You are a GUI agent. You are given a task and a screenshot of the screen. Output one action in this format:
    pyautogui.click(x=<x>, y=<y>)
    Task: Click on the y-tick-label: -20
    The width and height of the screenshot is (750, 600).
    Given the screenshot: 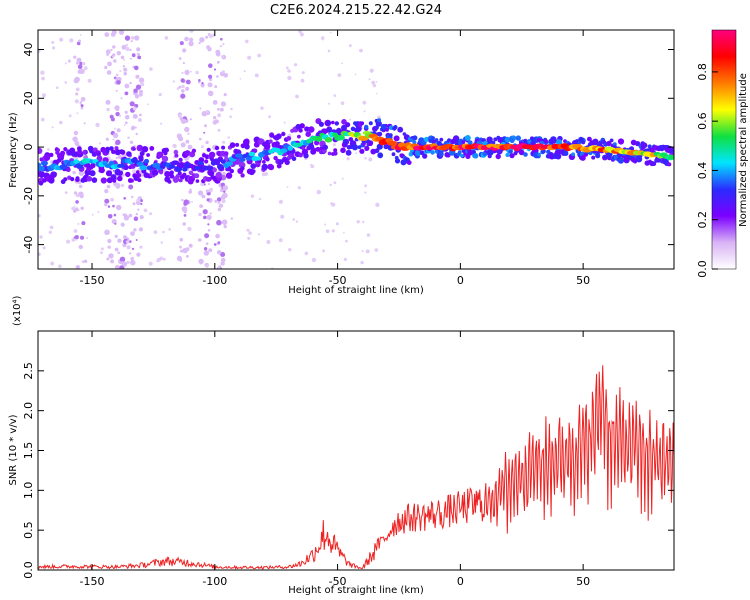 What is the action you would take?
    pyautogui.click(x=28, y=196)
    